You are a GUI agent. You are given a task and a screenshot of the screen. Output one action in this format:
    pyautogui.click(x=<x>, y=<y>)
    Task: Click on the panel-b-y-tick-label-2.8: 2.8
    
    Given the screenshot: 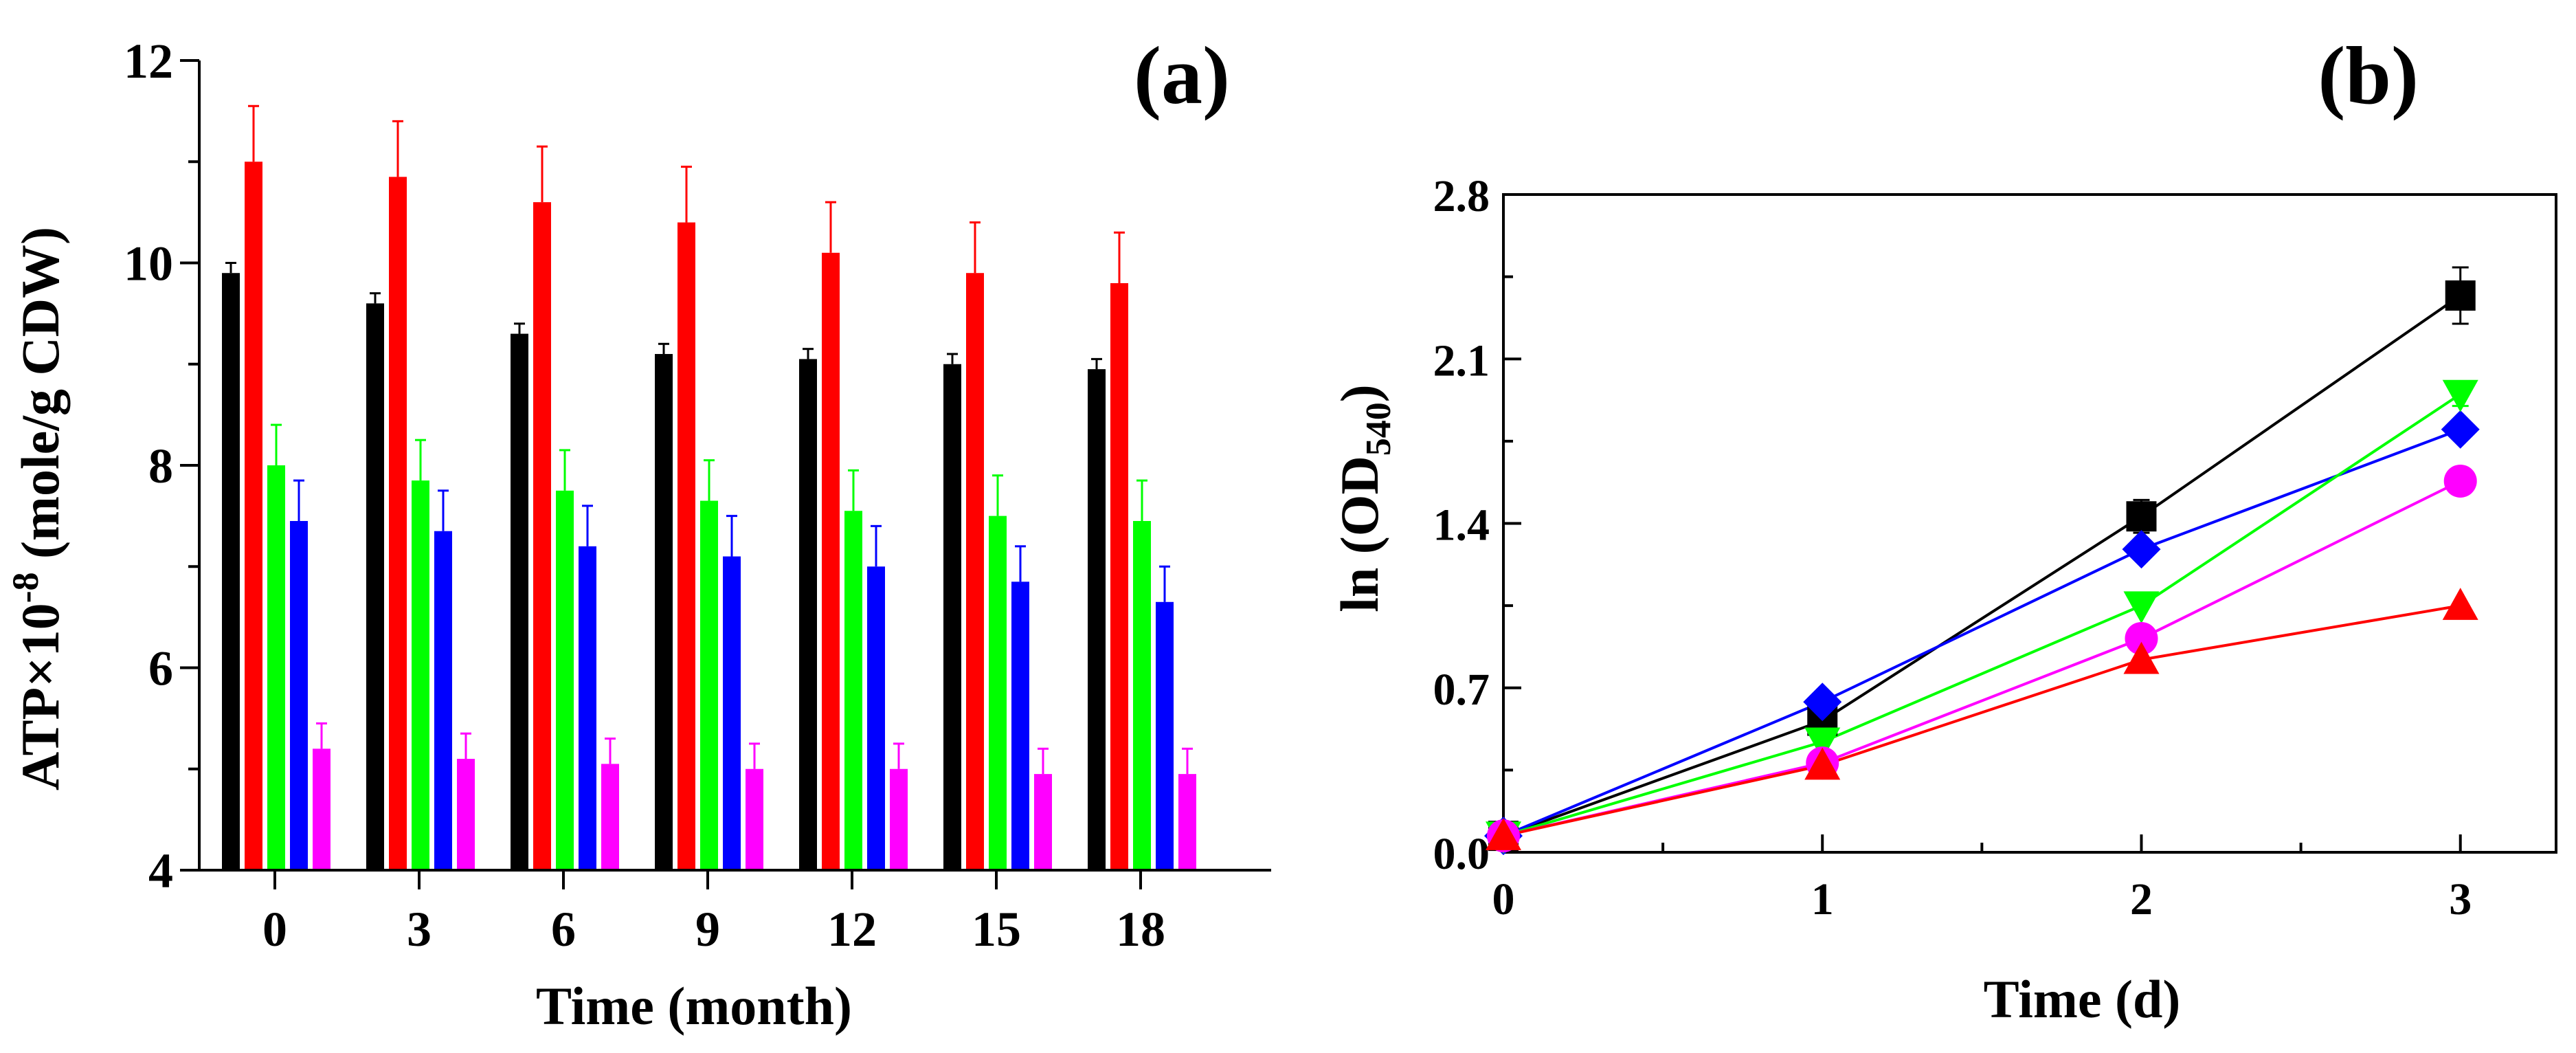 What is the action you would take?
    pyautogui.click(x=1461, y=196)
    